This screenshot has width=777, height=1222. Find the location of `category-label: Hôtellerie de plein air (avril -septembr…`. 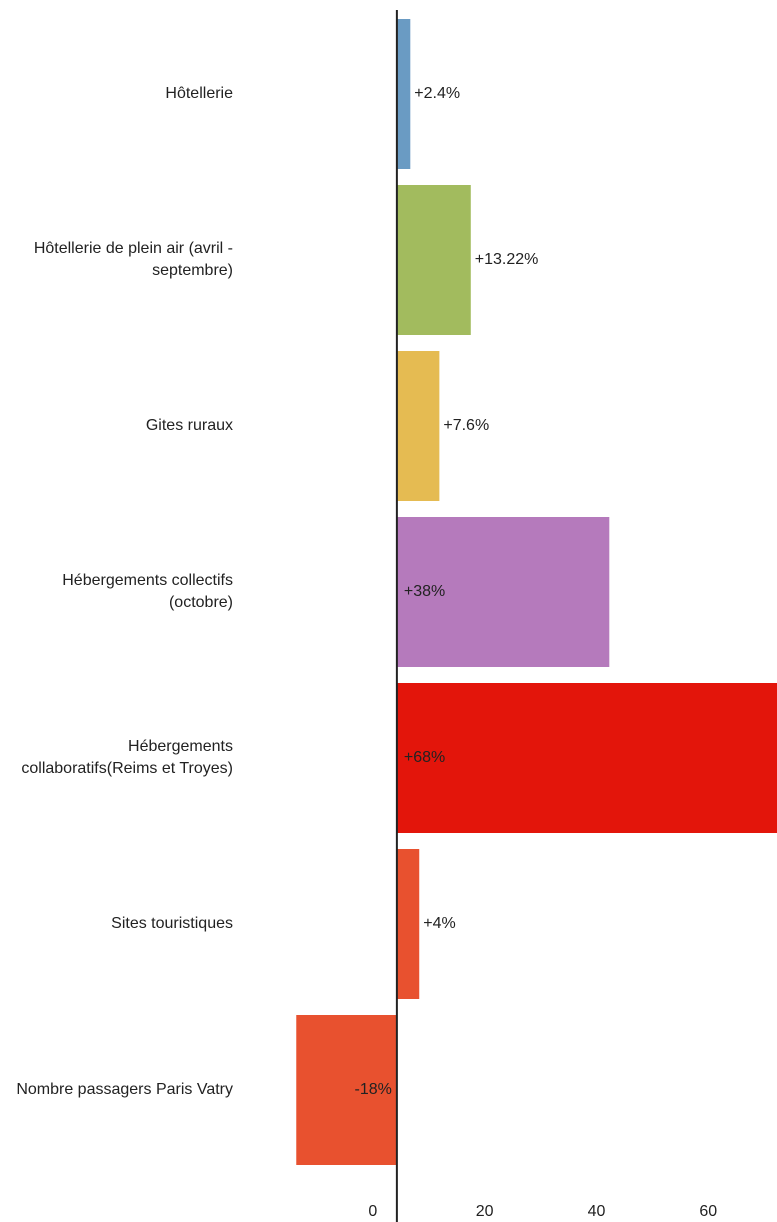

category-label: Hôtellerie de plein air (avril -septembr… is located at coordinates (133, 259).